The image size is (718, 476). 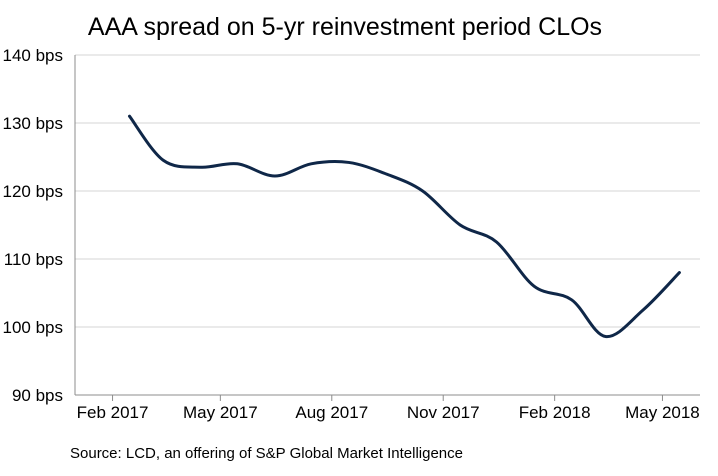 I want to click on x-tick-label: May 2018, so click(x=662, y=412).